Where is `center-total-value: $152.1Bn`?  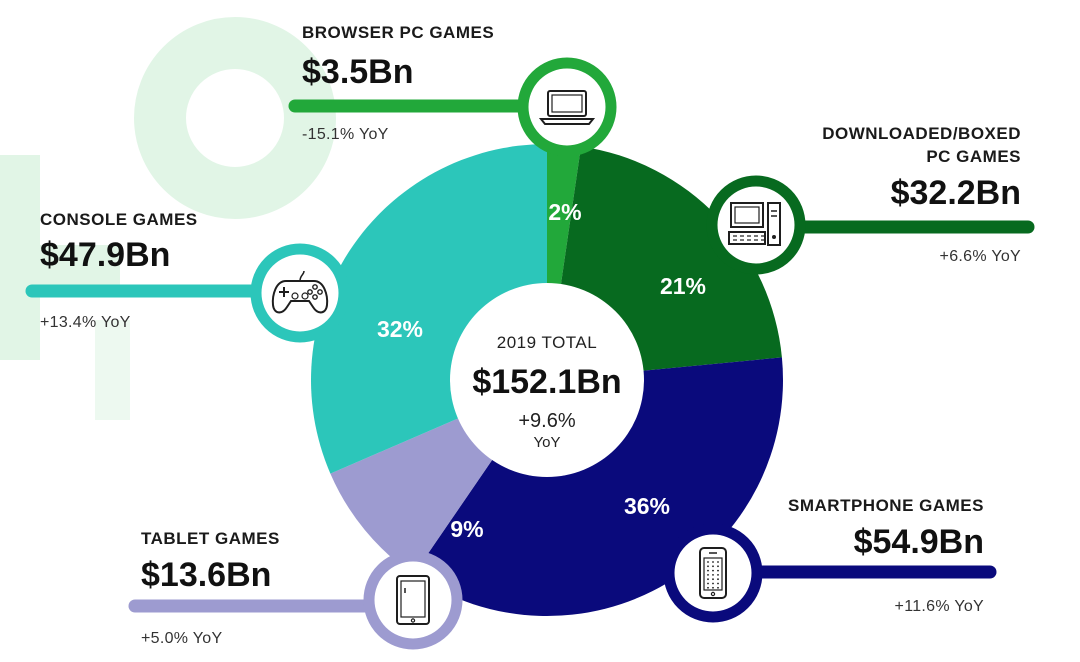 center-total-value: $152.1Bn is located at coordinates (546, 382).